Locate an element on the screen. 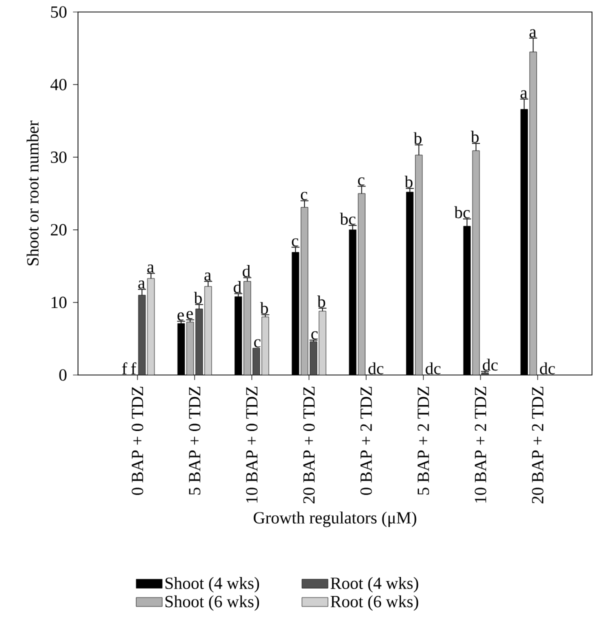 The image size is (595, 625). legend-label: Shoot (4 wks) is located at coordinates (213, 584).